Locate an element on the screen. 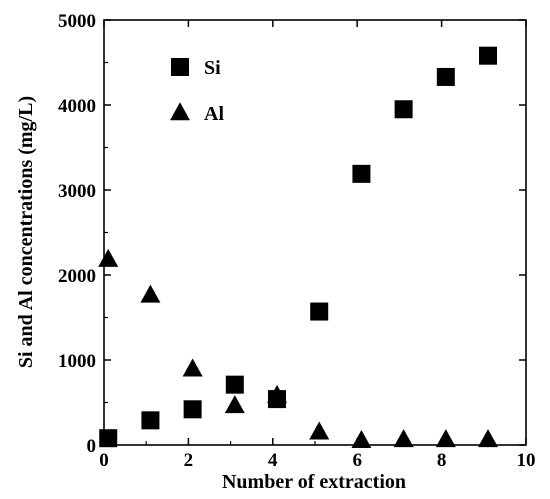 The width and height of the screenshot is (550, 499). y-tick-label: 1000 is located at coordinates (77, 361).